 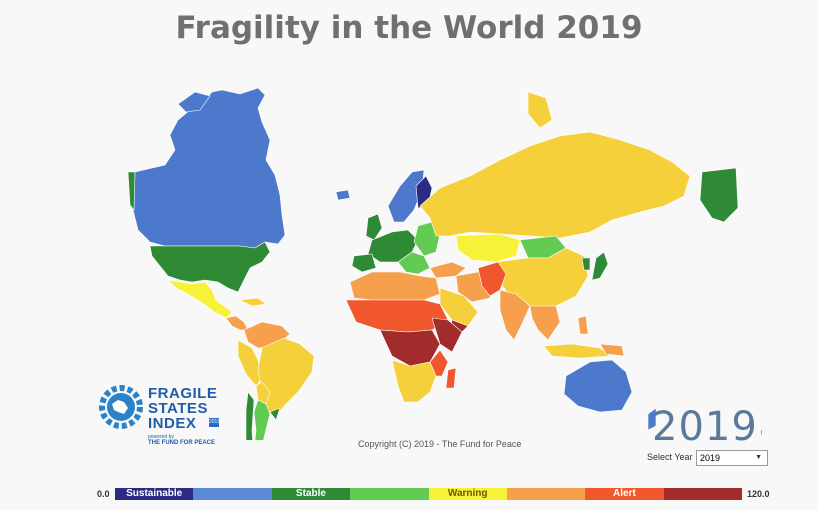 I want to click on logo-year-badge: 2019, so click(x=215, y=422).